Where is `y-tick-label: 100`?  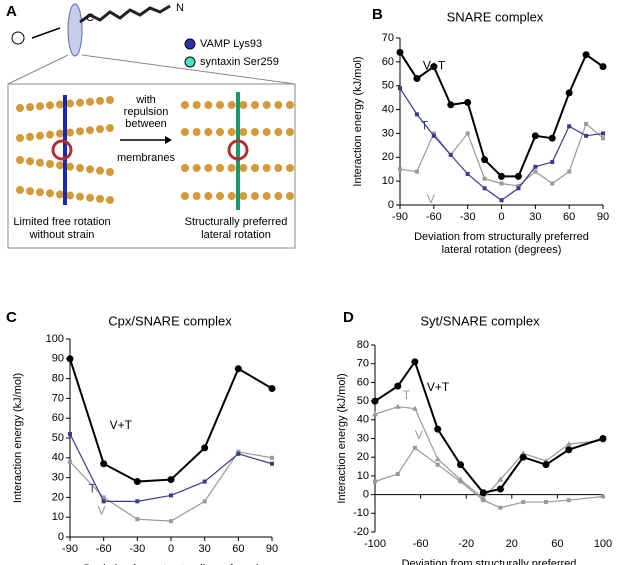
y-tick-label: 100 is located at coordinates (55, 339).